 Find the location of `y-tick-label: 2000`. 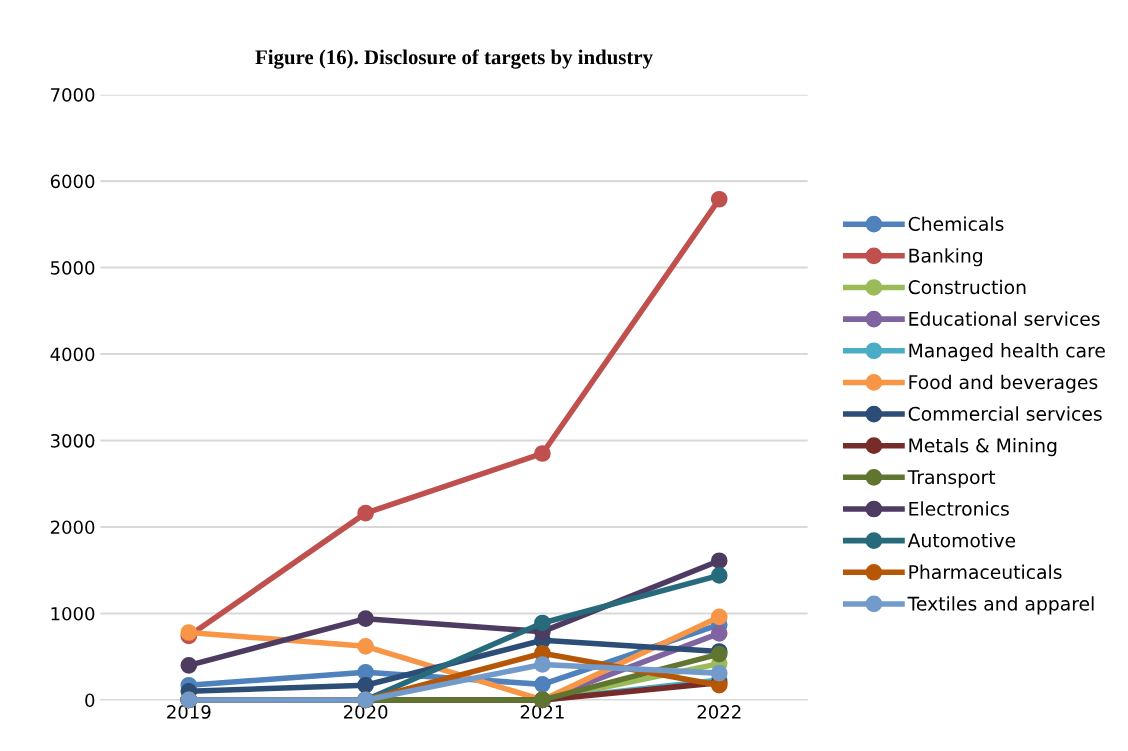

y-tick-label: 2000 is located at coordinates (72, 527).